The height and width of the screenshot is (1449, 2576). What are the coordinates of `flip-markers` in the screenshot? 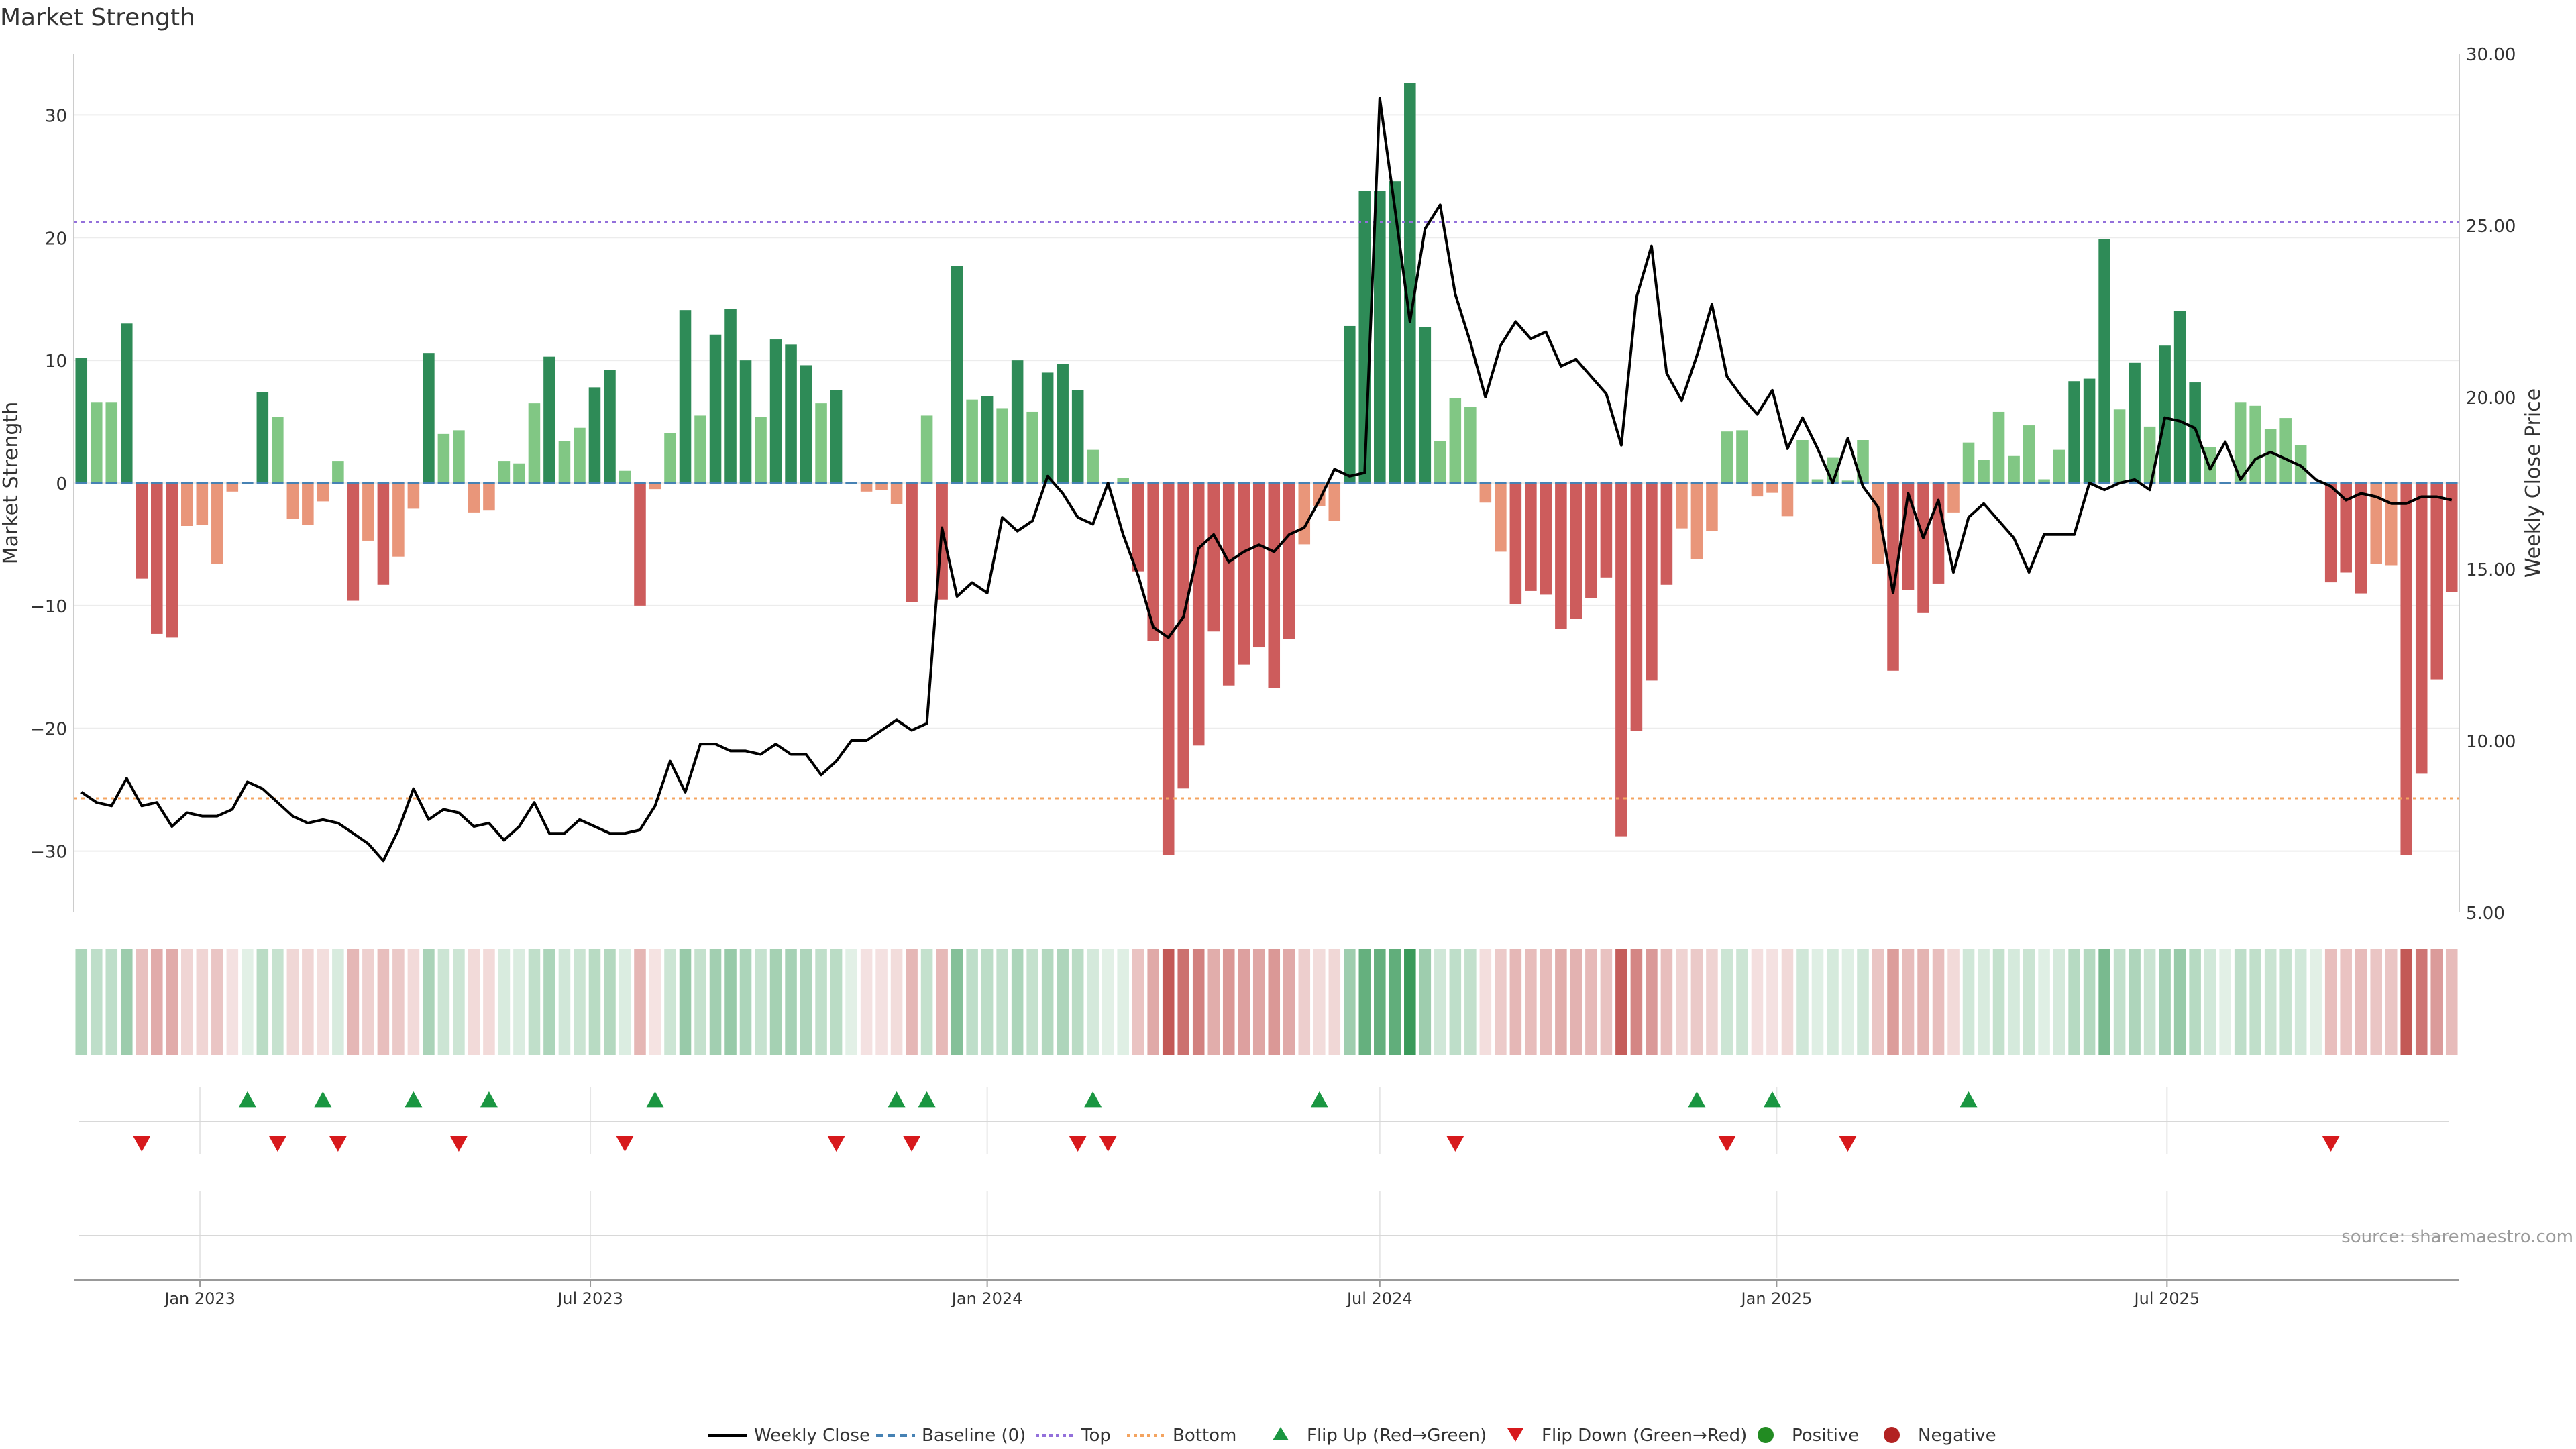 It's located at (1236, 1121).